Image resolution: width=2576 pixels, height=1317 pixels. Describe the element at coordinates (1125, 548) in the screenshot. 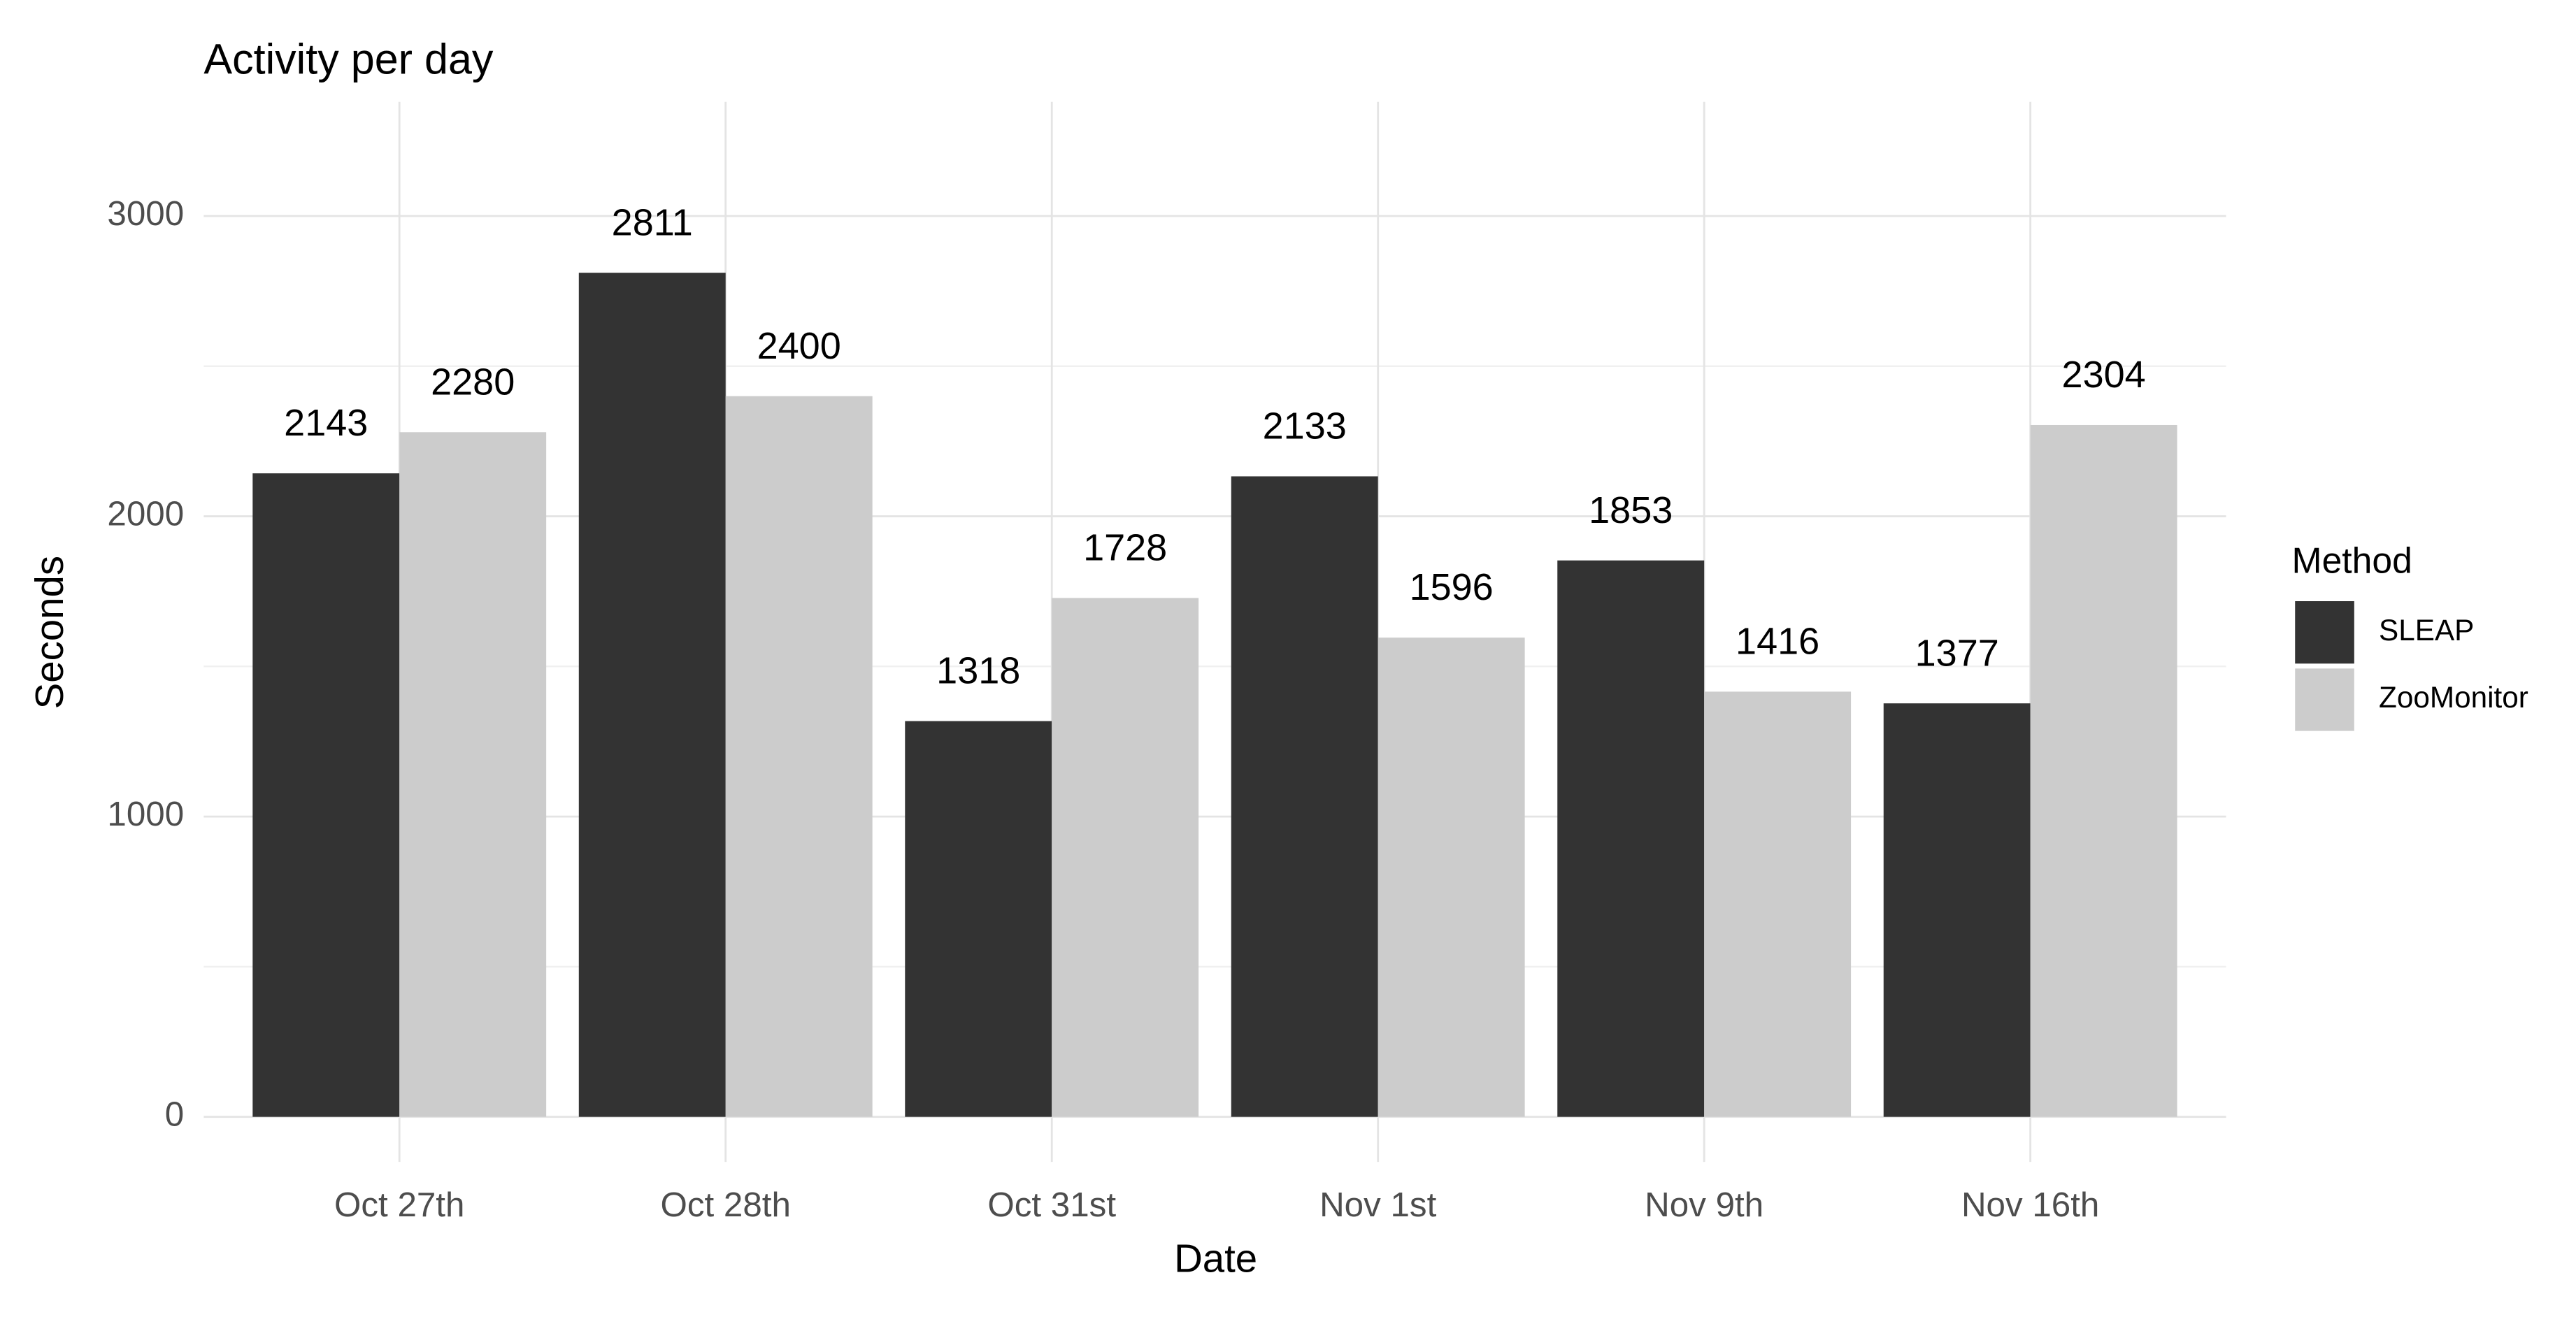

I see `value-label: 1728` at that location.